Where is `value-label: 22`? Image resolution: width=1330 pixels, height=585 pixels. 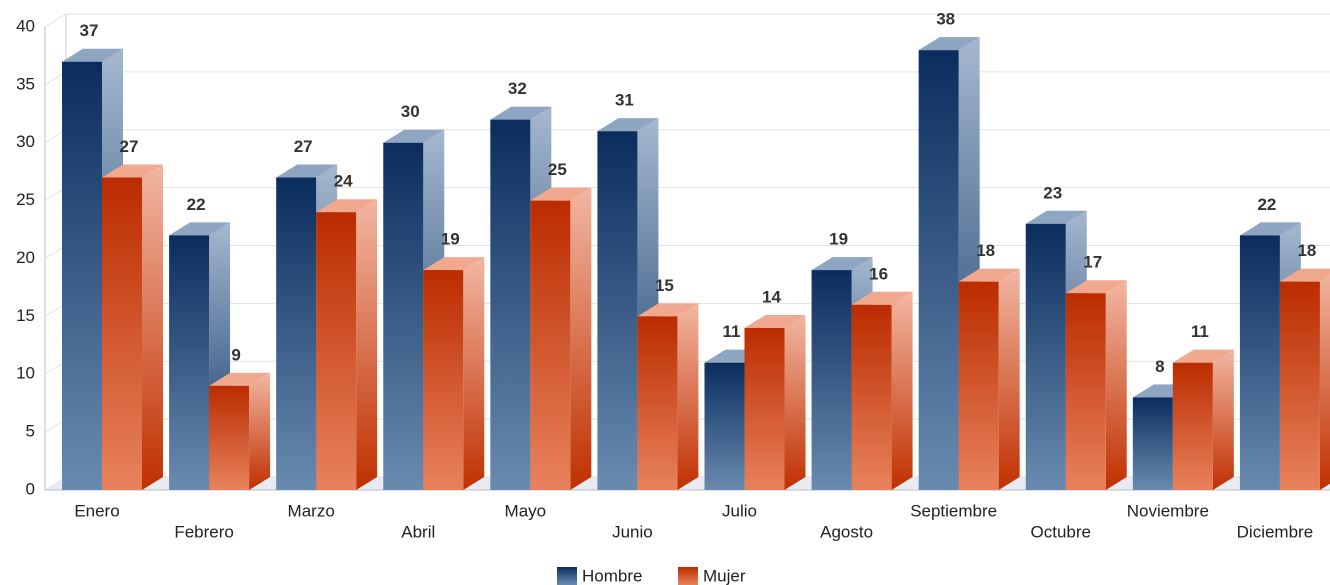 value-label: 22 is located at coordinates (1266, 204).